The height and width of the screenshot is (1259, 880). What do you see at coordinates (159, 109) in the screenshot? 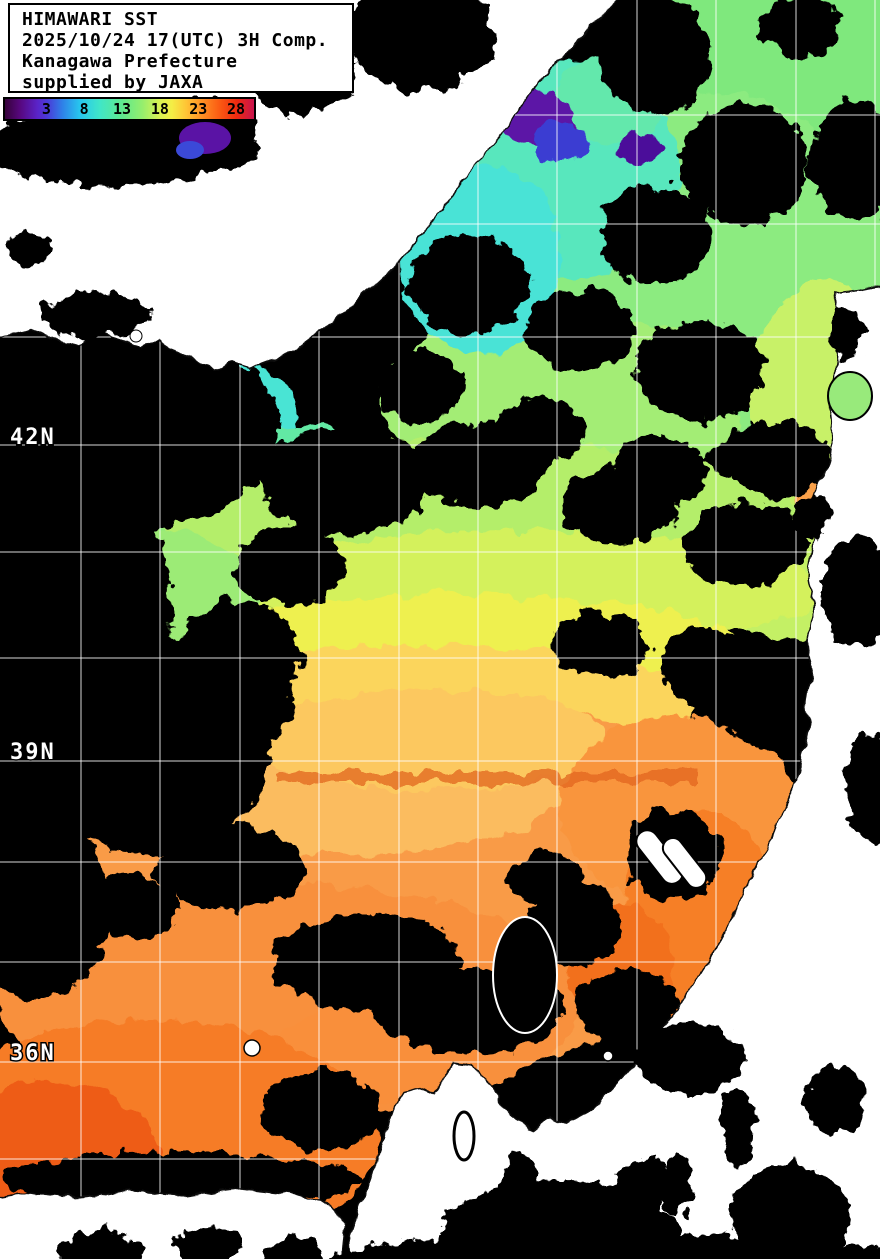
I see `colorbar-tick-18: 18` at bounding box center [159, 109].